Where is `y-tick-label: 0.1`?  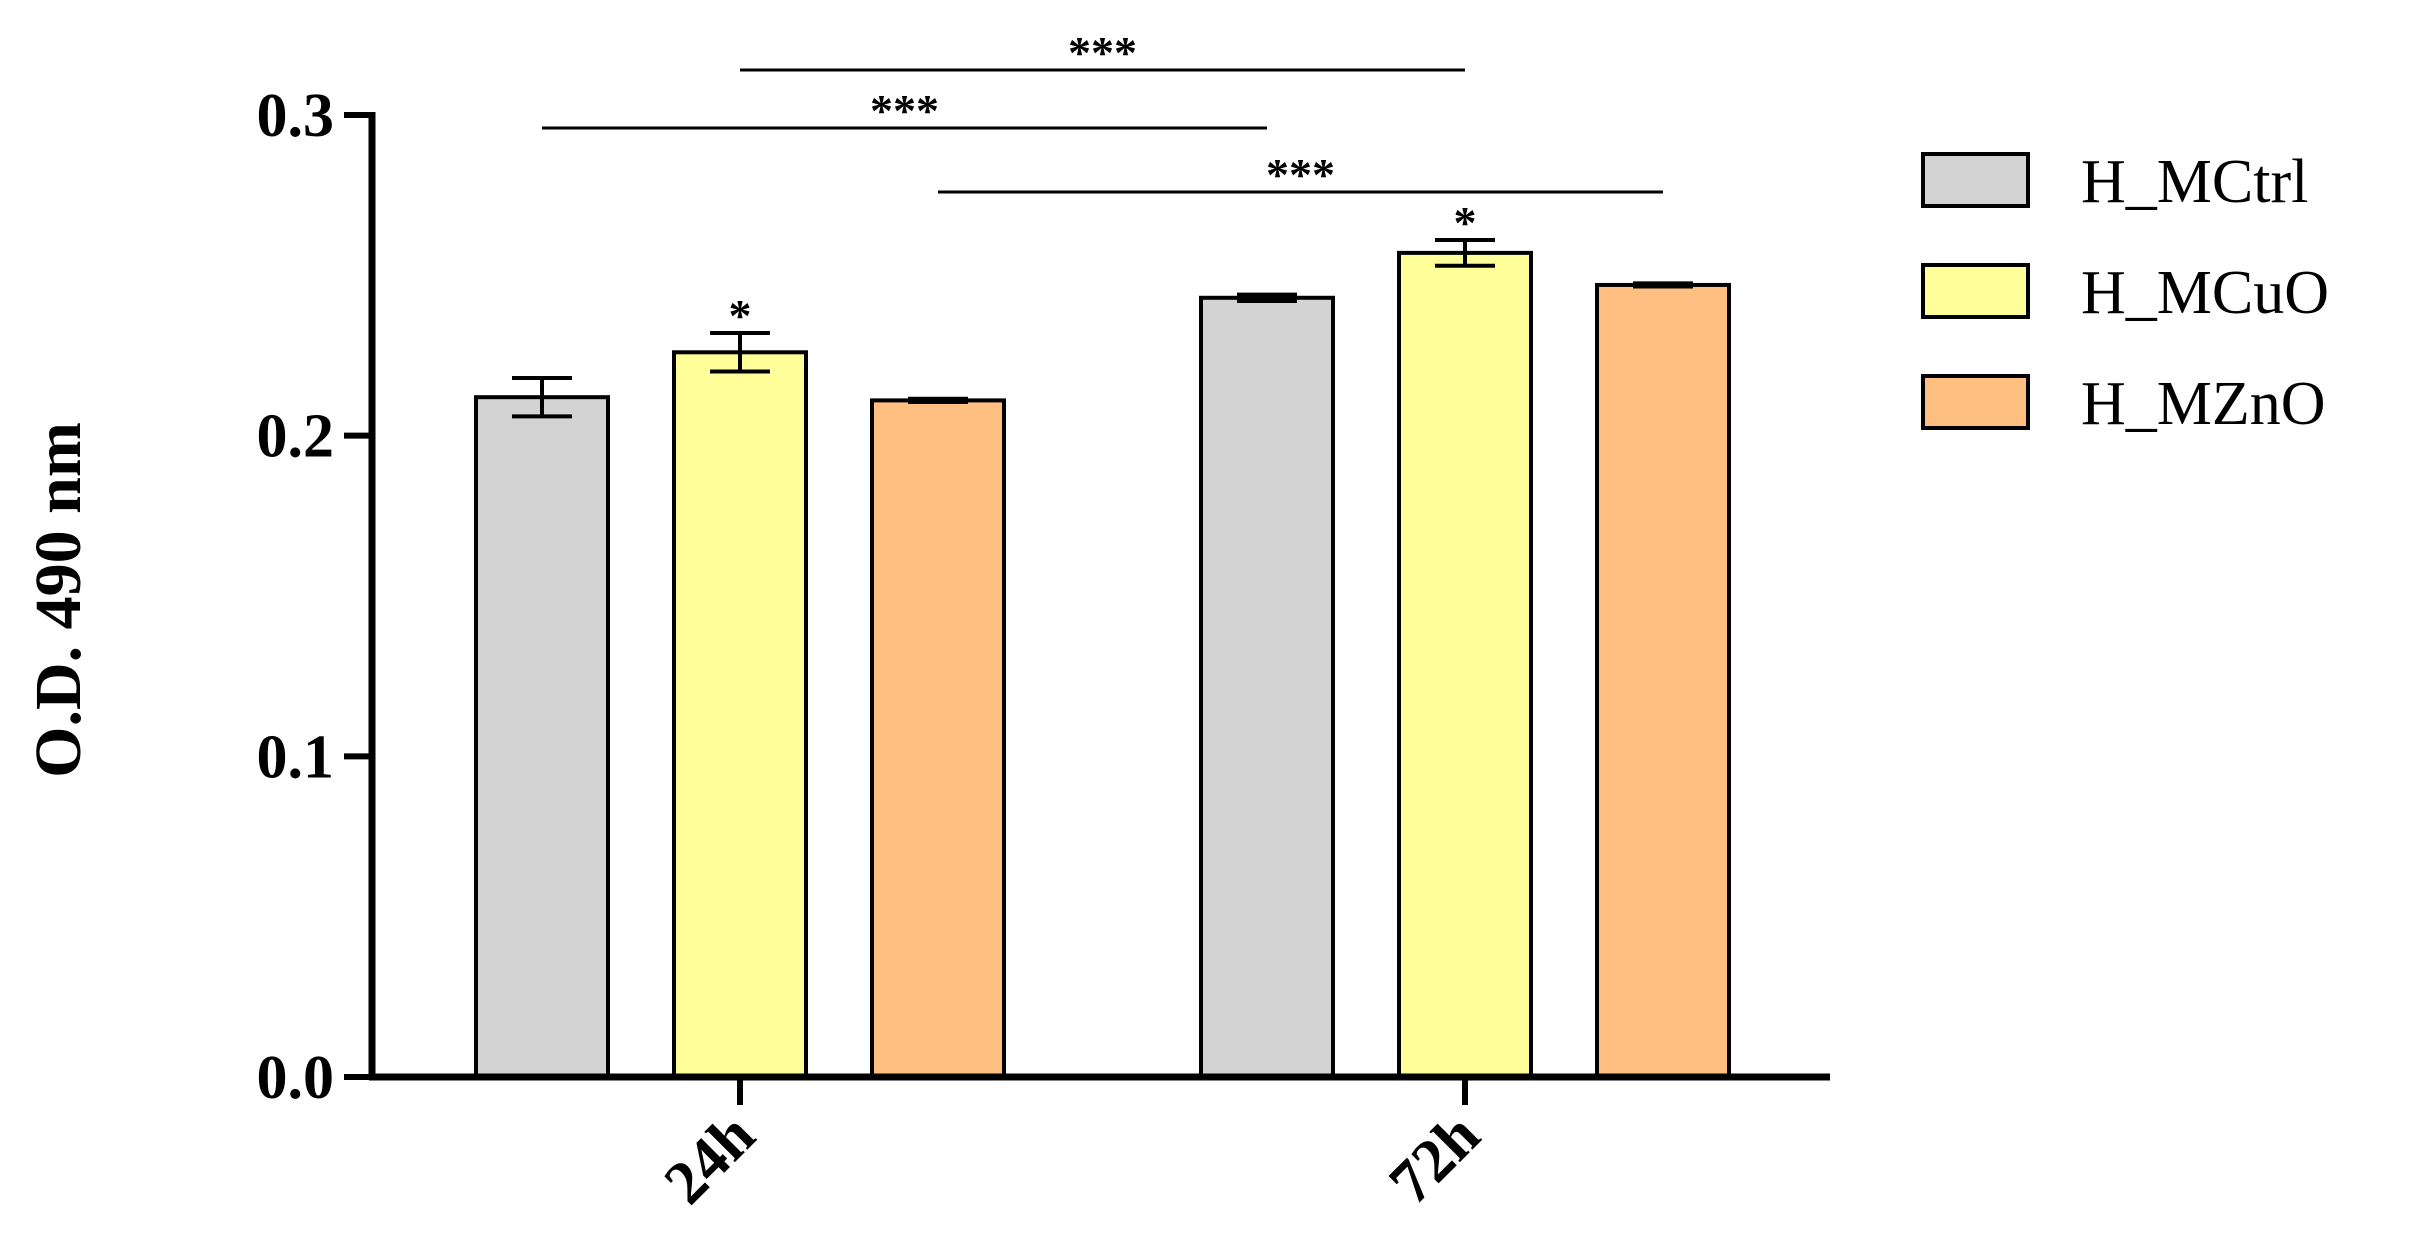
y-tick-label: 0.1 is located at coordinates (296, 757).